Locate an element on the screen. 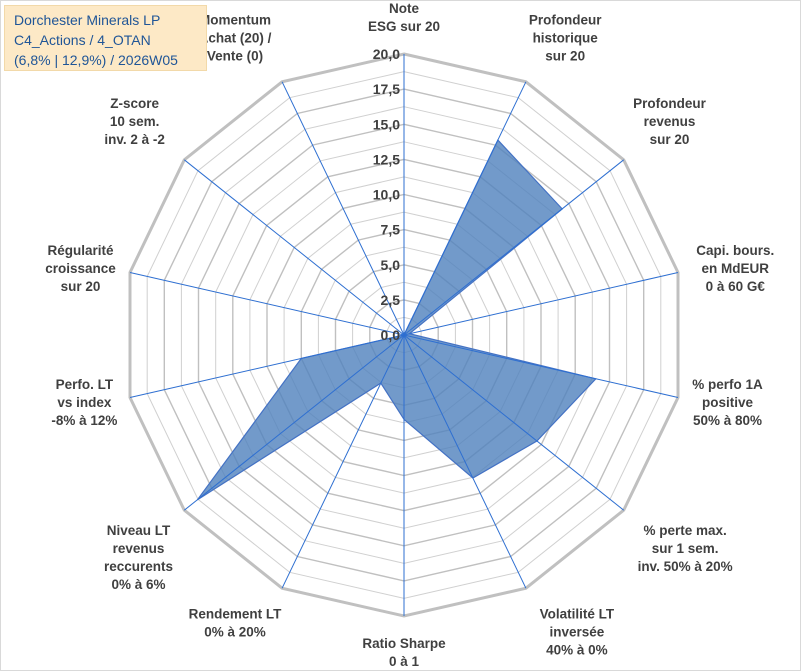  axis-category-label-line: positive is located at coordinates (728, 402).